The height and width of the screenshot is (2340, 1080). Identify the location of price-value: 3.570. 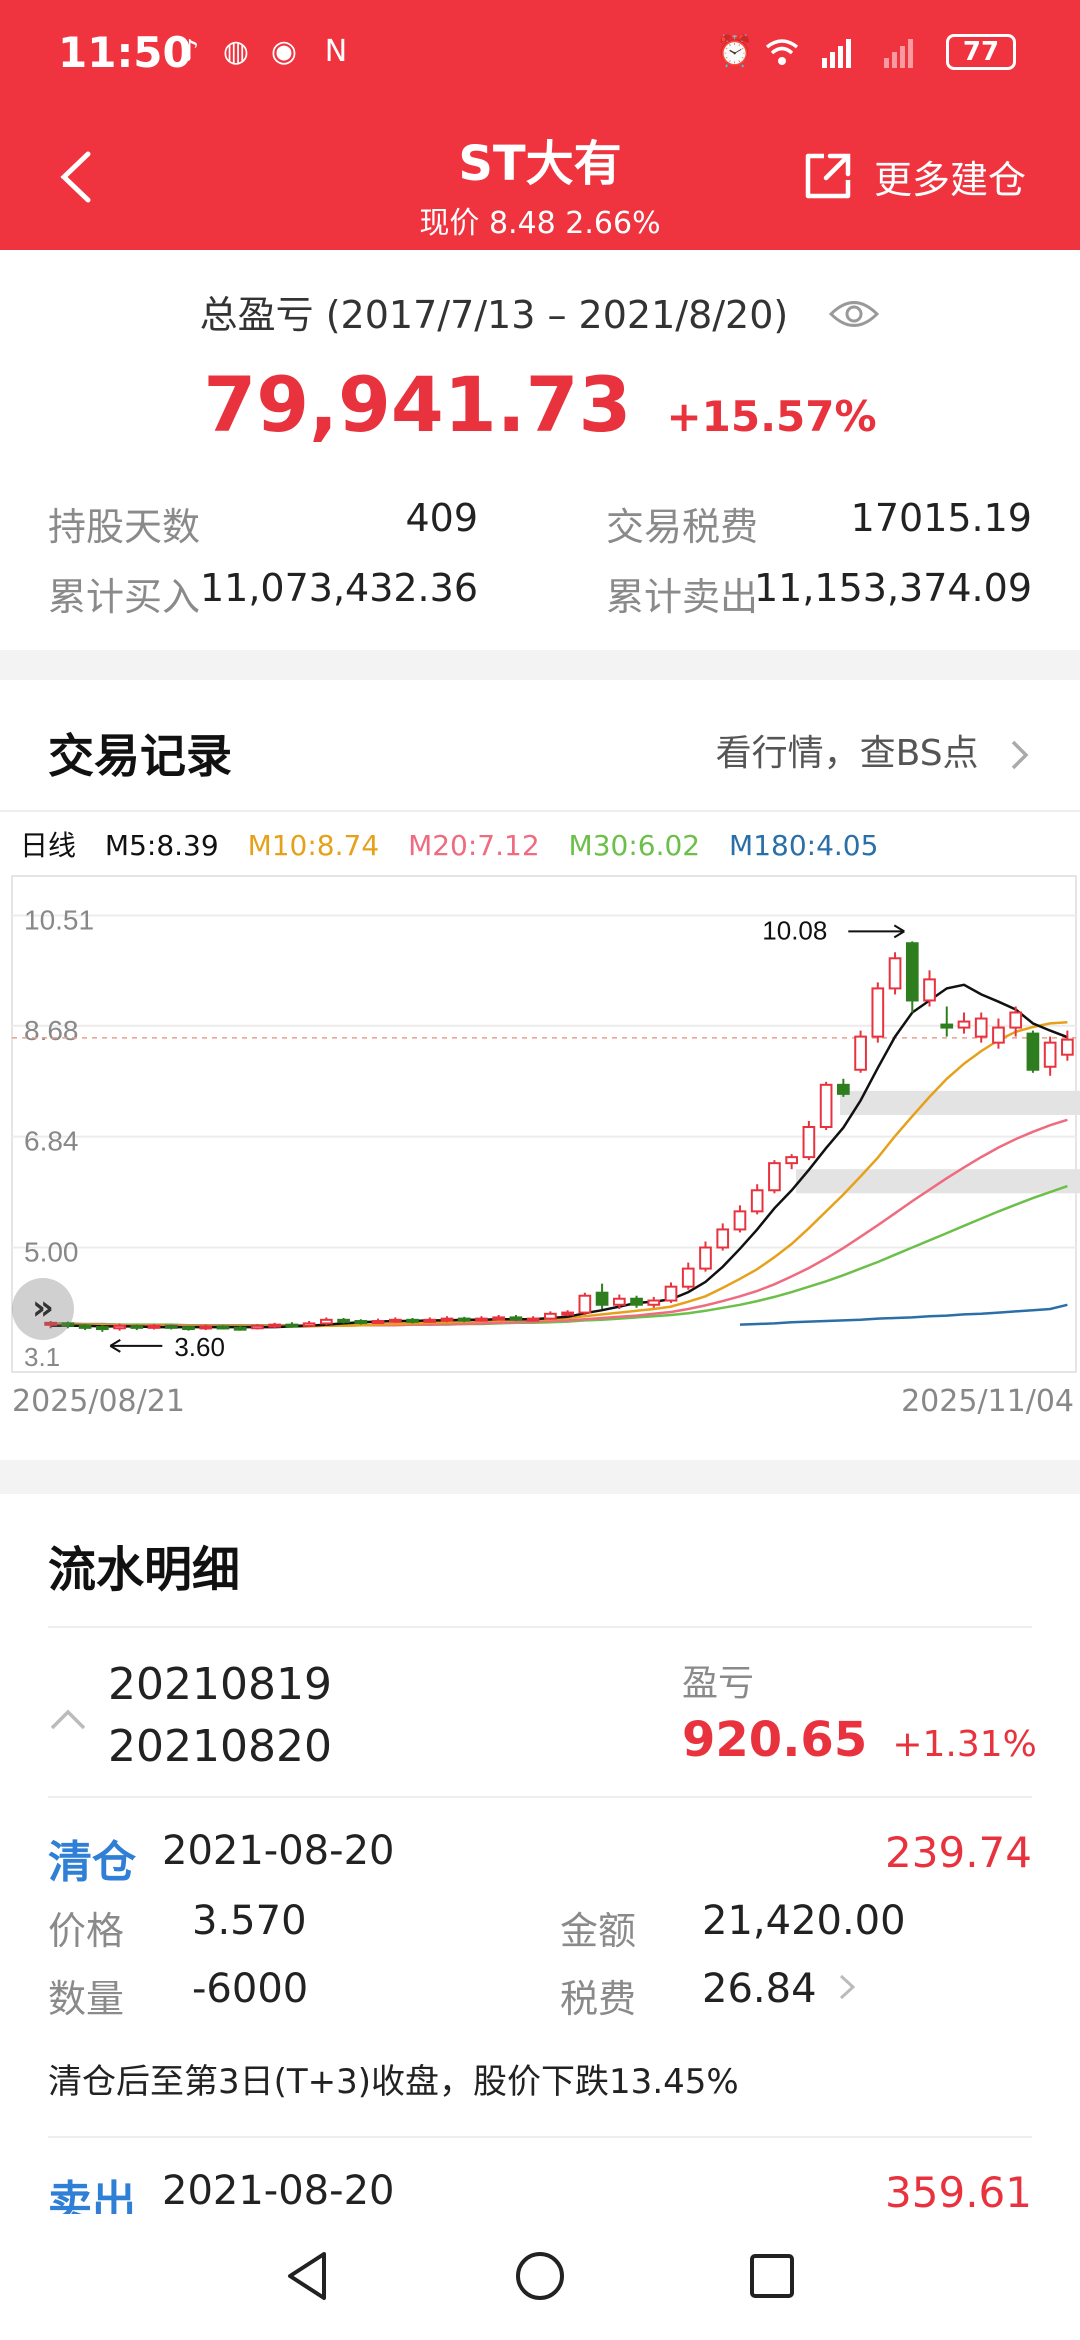
(249, 1921).